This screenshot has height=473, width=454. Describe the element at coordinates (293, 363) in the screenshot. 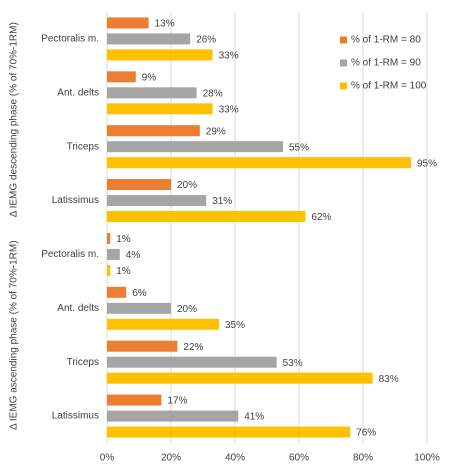

I see `value-label: 53%` at that location.